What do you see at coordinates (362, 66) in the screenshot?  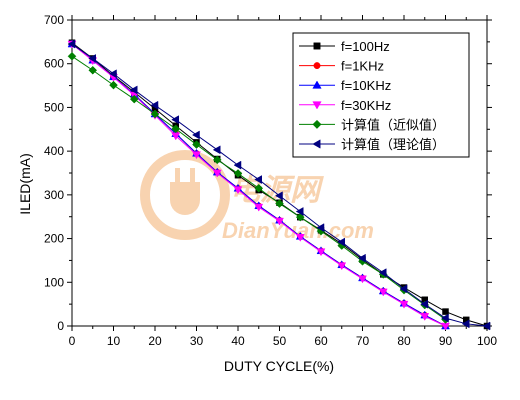 I see `legend-label: f=1KHz` at bounding box center [362, 66].